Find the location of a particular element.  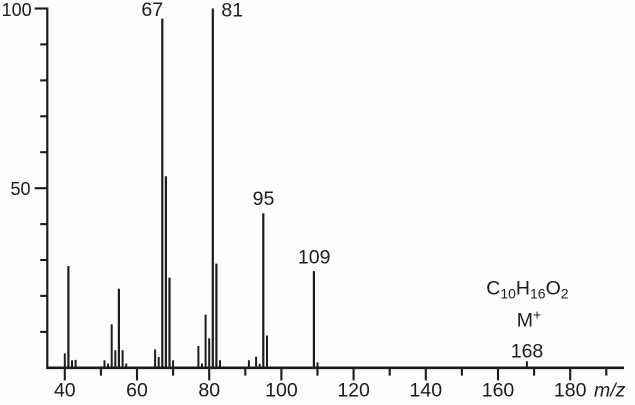

svg-text: 67 is located at coordinates (152, 10).